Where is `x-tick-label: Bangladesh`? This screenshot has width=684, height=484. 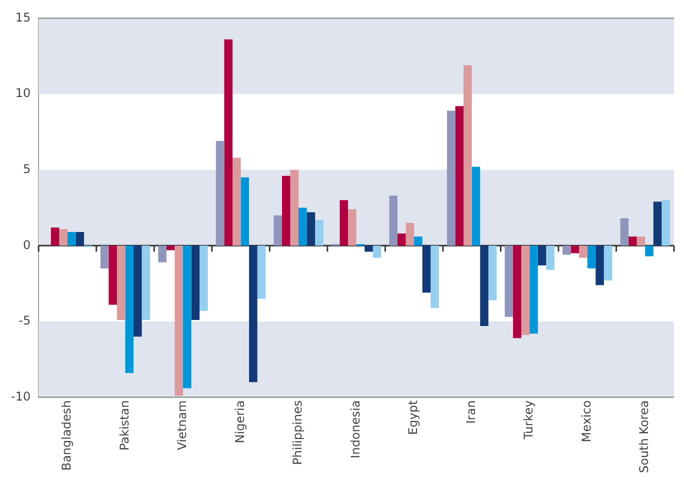
x-tick-label: Bangladesh is located at coordinates (67, 435).